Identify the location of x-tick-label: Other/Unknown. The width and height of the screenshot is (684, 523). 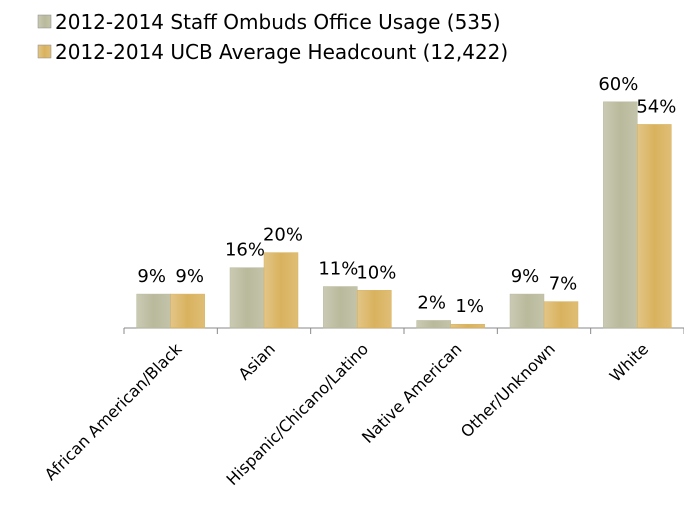
(508, 390).